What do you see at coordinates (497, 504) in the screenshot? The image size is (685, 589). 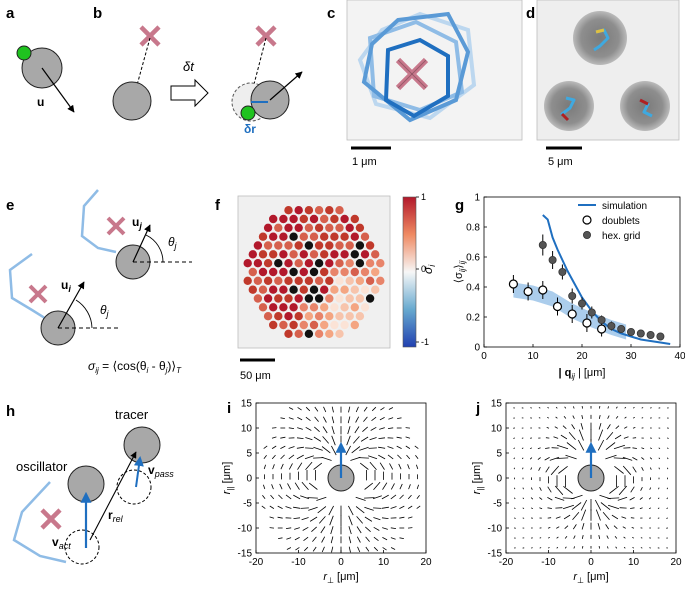 I see `y-tick-label: -5` at bounding box center [497, 504].